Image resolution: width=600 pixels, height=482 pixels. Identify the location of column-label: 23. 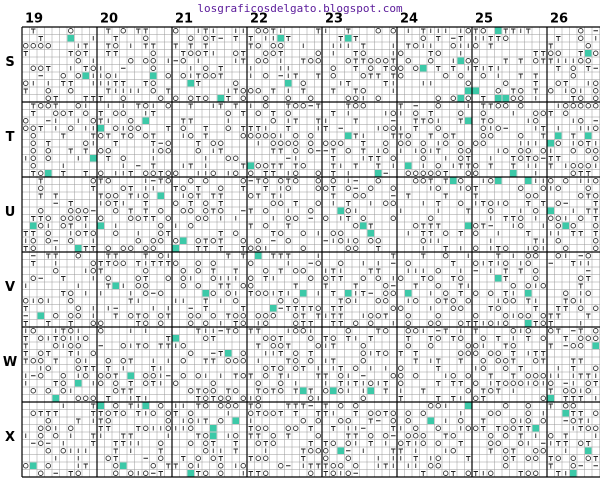
(334, 19).